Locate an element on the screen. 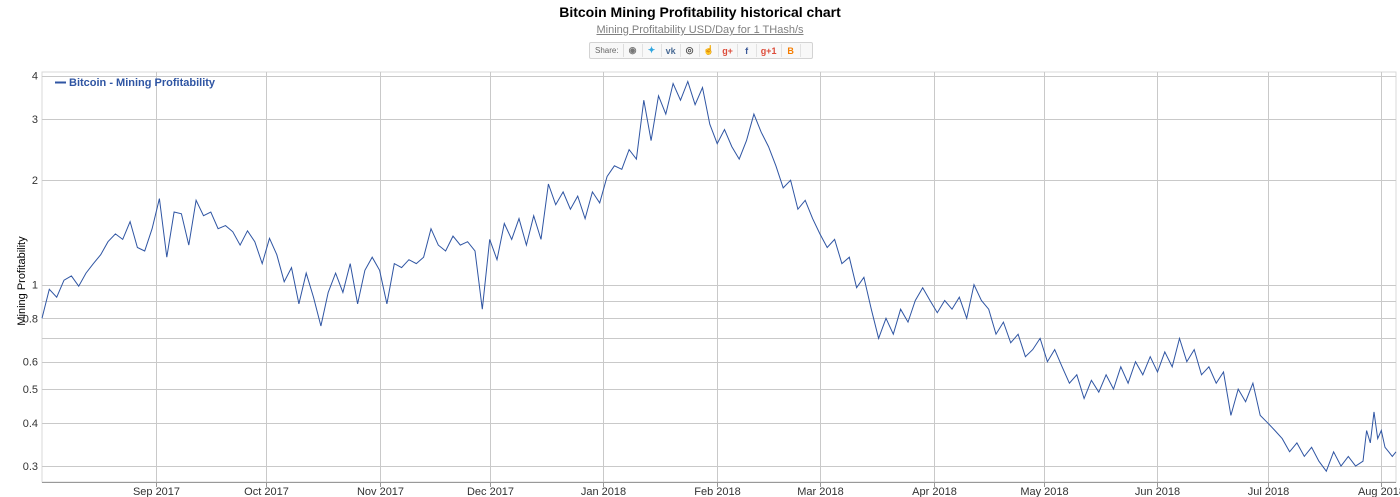  like-icon: ☝ is located at coordinates (709, 50).